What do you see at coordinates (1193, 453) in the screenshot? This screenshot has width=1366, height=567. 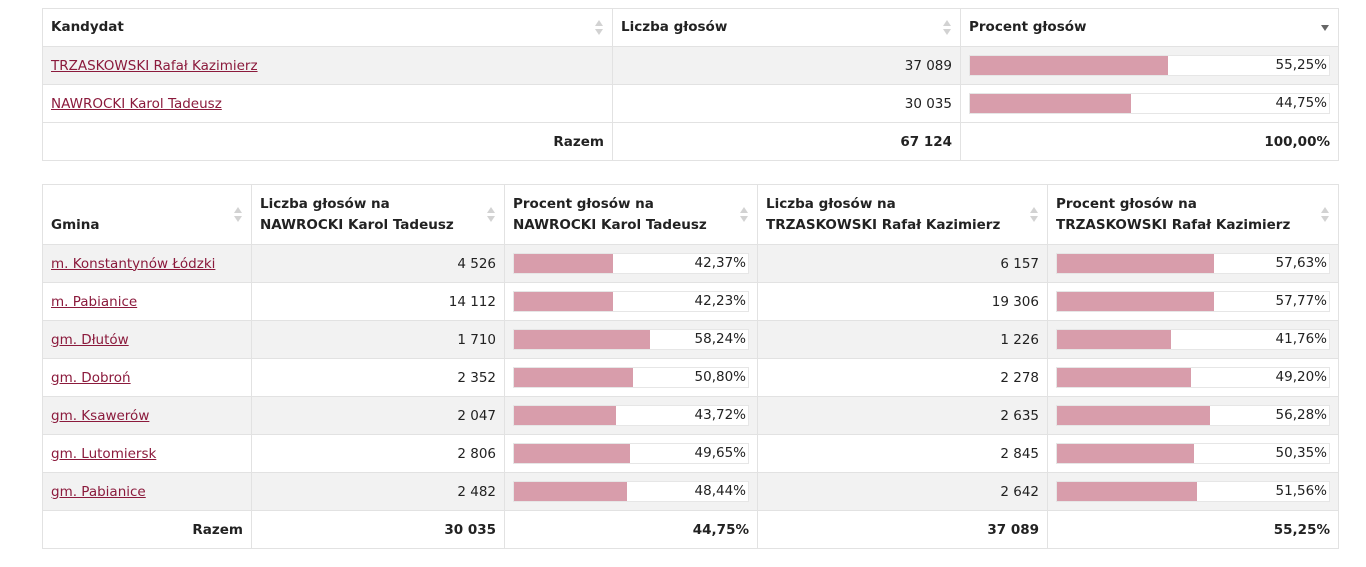 I see `percent-bar: 50,35%` at bounding box center [1193, 453].